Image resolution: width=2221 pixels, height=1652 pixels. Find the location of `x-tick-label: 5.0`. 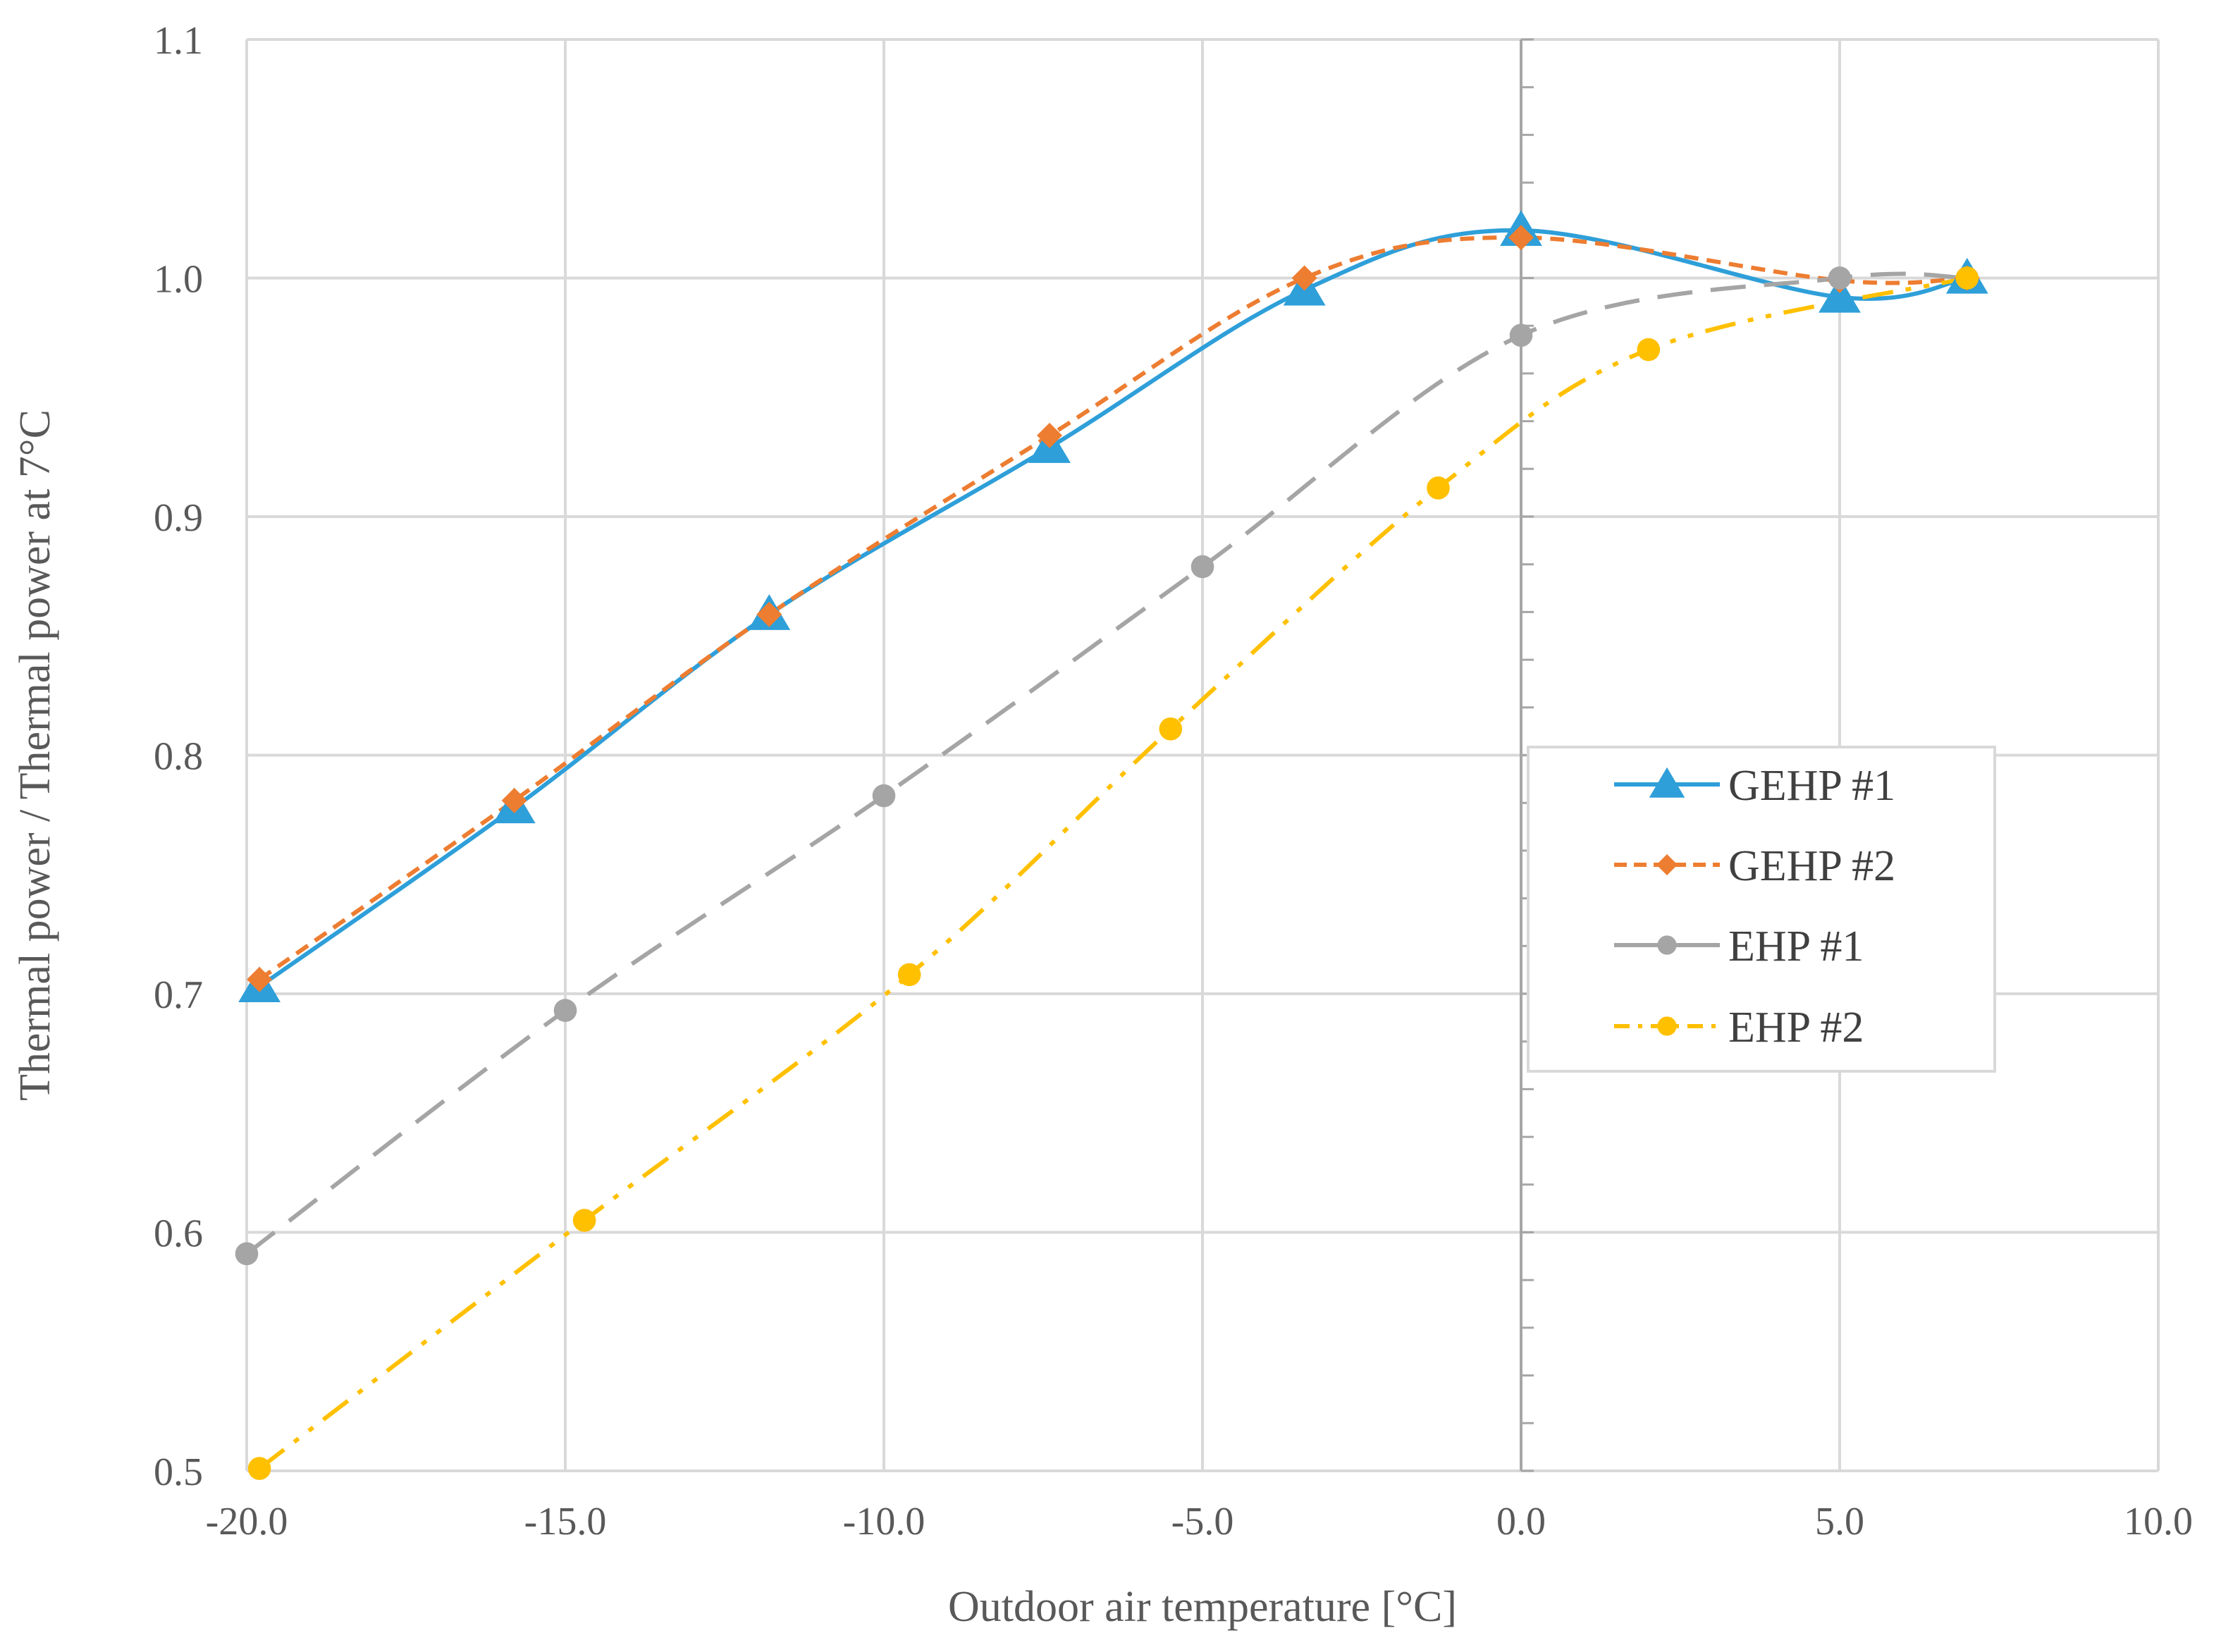

x-tick-label: 5.0 is located at coordinates (1840, 1521).